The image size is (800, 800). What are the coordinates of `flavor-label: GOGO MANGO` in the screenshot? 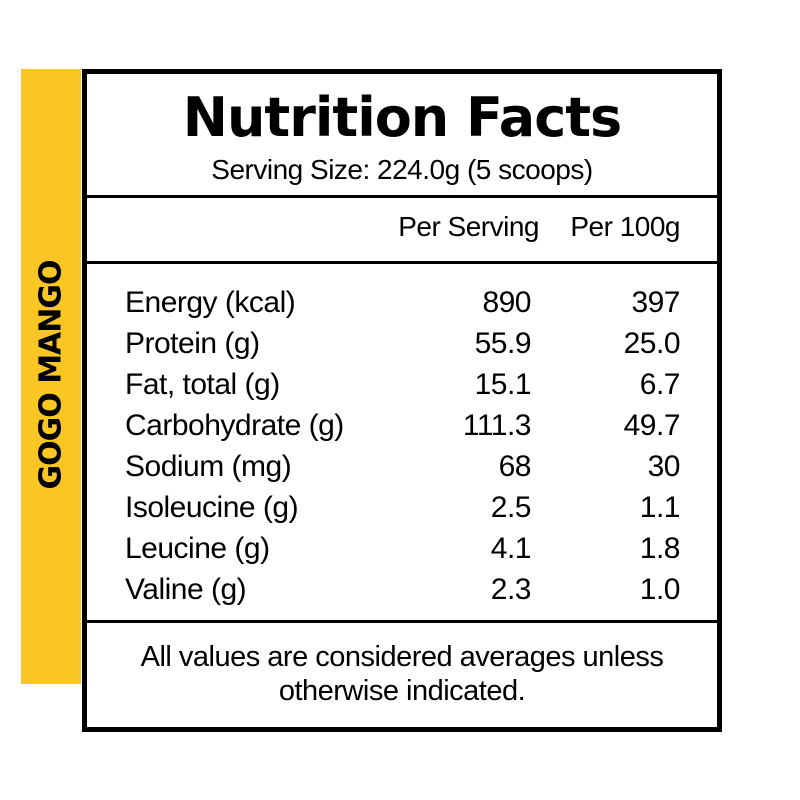 It's located at (51, 375).